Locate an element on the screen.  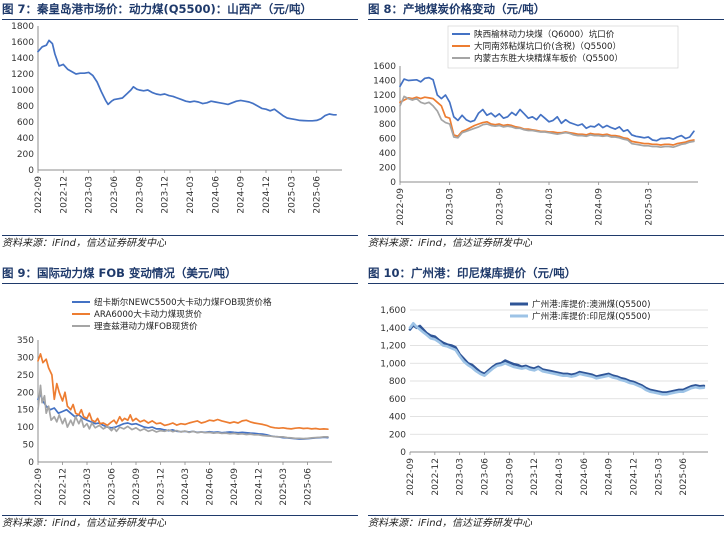
legend-label: 内蒙古东胜大块精煤车板价（Q5500） is located at coordinates (548, 58).